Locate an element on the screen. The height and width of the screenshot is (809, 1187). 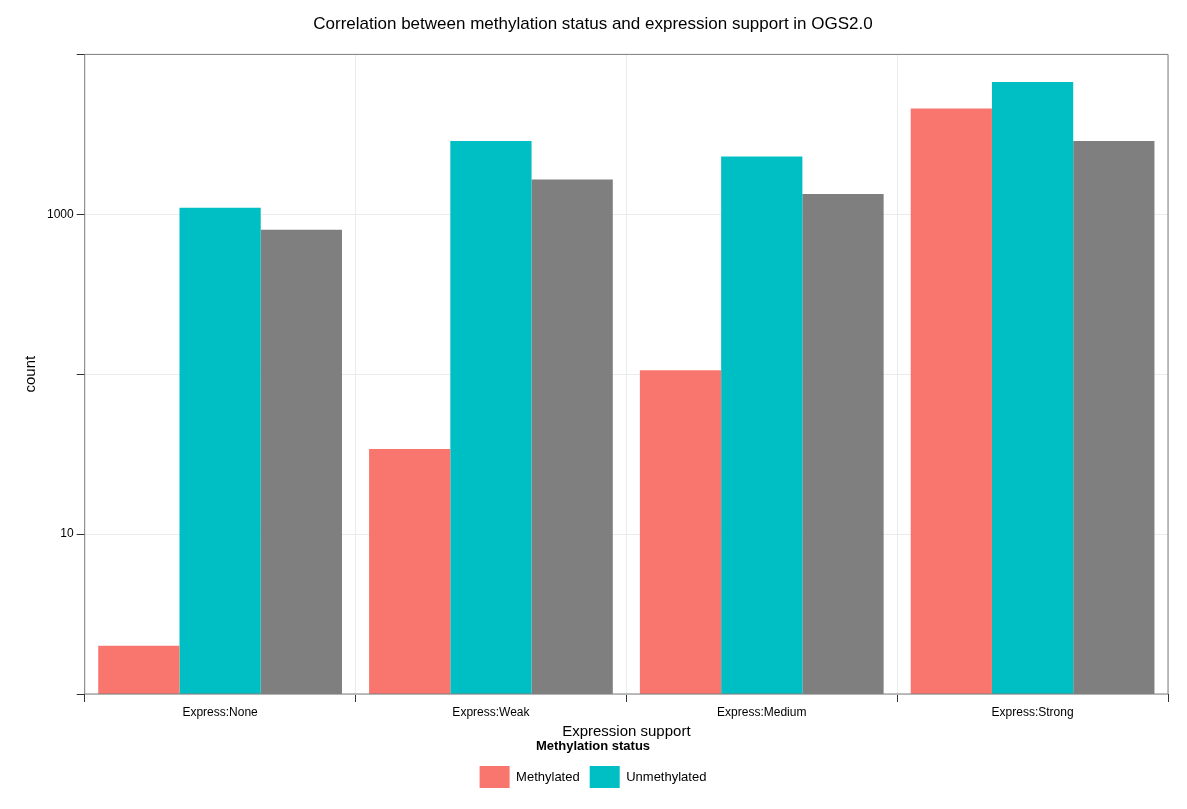
x-axis-title: Expression support is located at coordinates (627, 730).